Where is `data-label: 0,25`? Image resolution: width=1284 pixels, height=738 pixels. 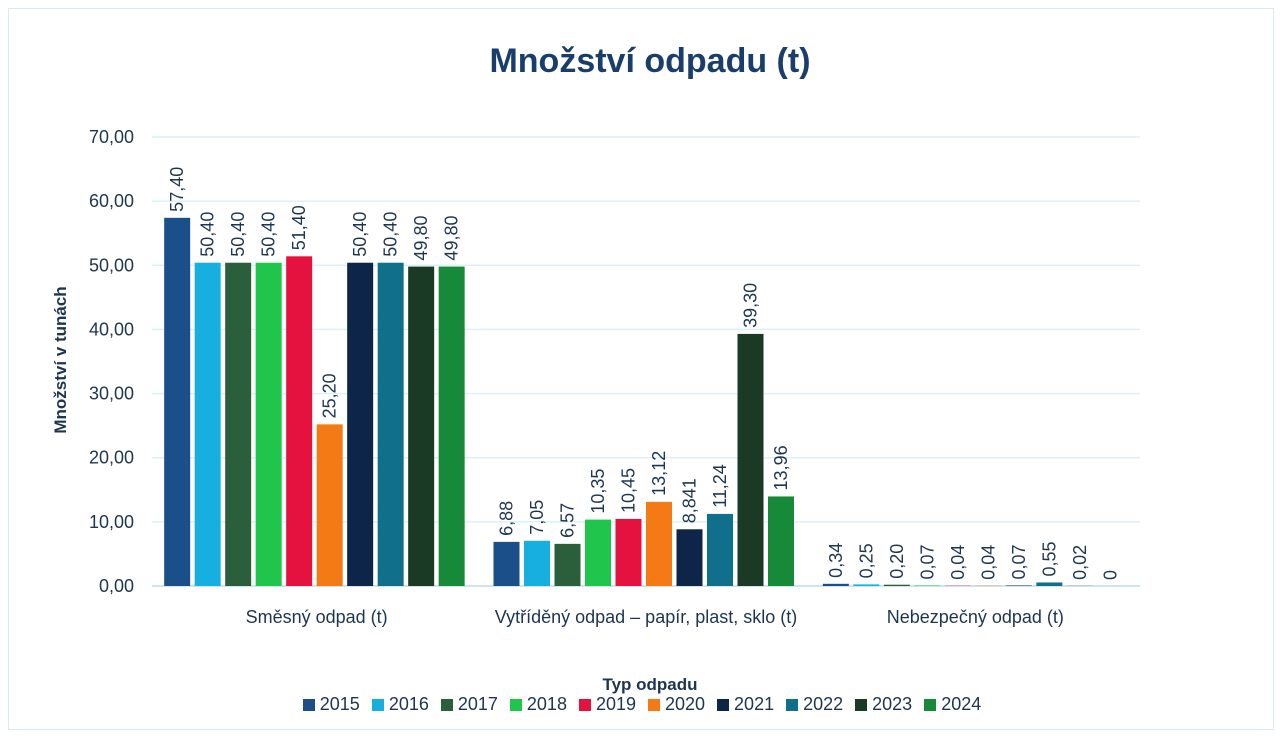 data-label: 0,25 is located at coordinates (866, 560).